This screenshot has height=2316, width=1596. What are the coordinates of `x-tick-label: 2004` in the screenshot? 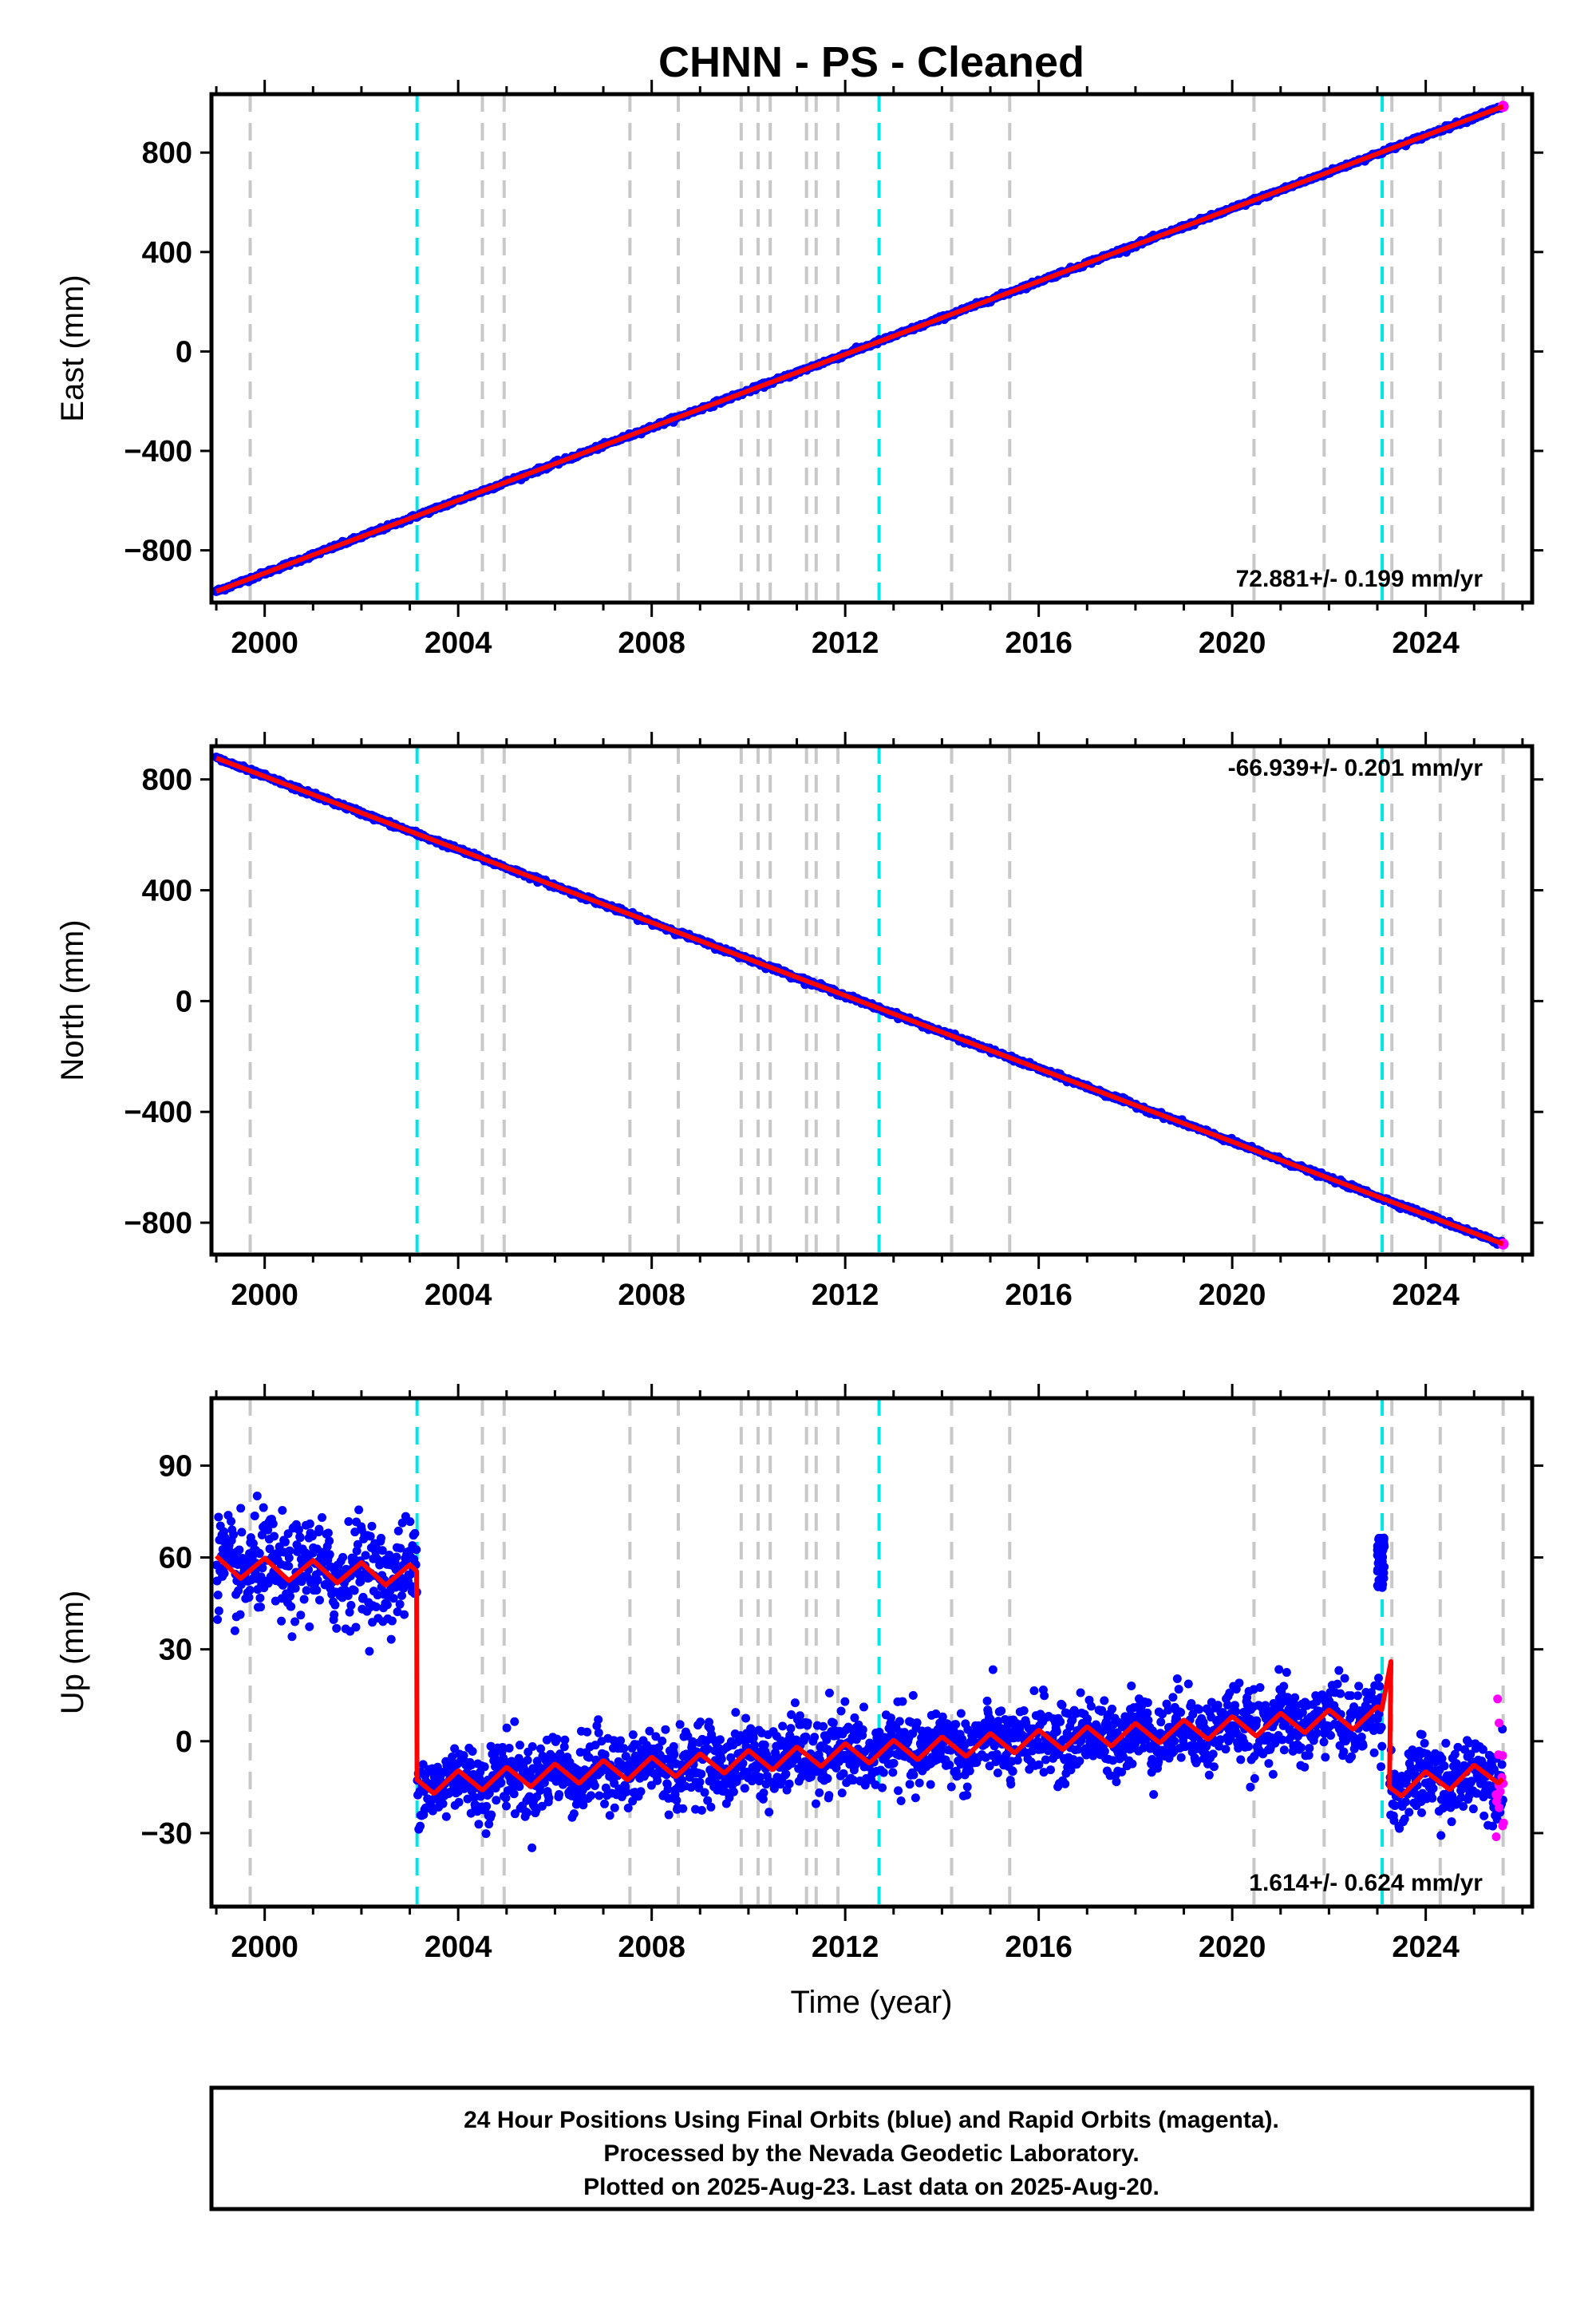 It's located at (459, 643).